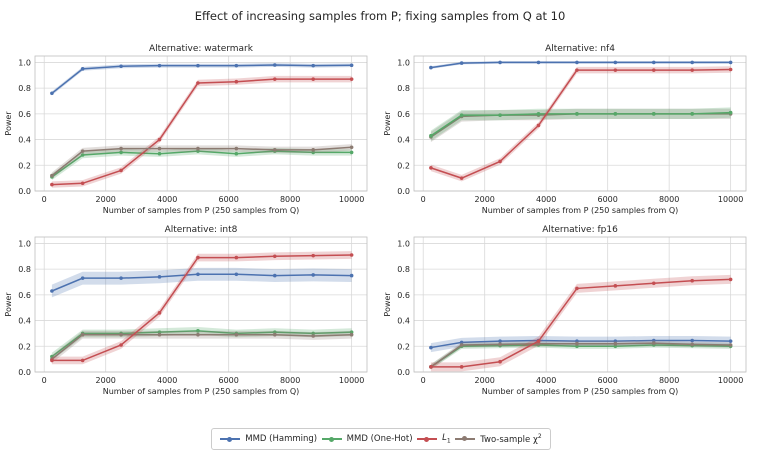 This screenshot has width=761, height=457. What do you see at coordinates (290, 380) in the screenshot?
I see `x-tick-label: 8000` at bounding box center [290, 380].